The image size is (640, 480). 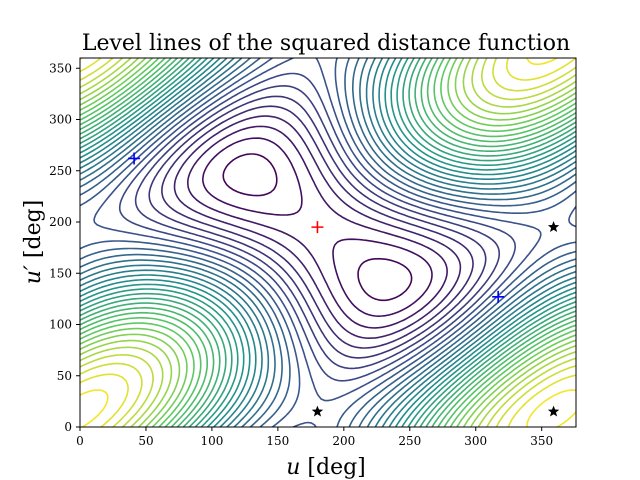 I want to click on y-axis-label: u′ [deg], so click(x=33, y=242).